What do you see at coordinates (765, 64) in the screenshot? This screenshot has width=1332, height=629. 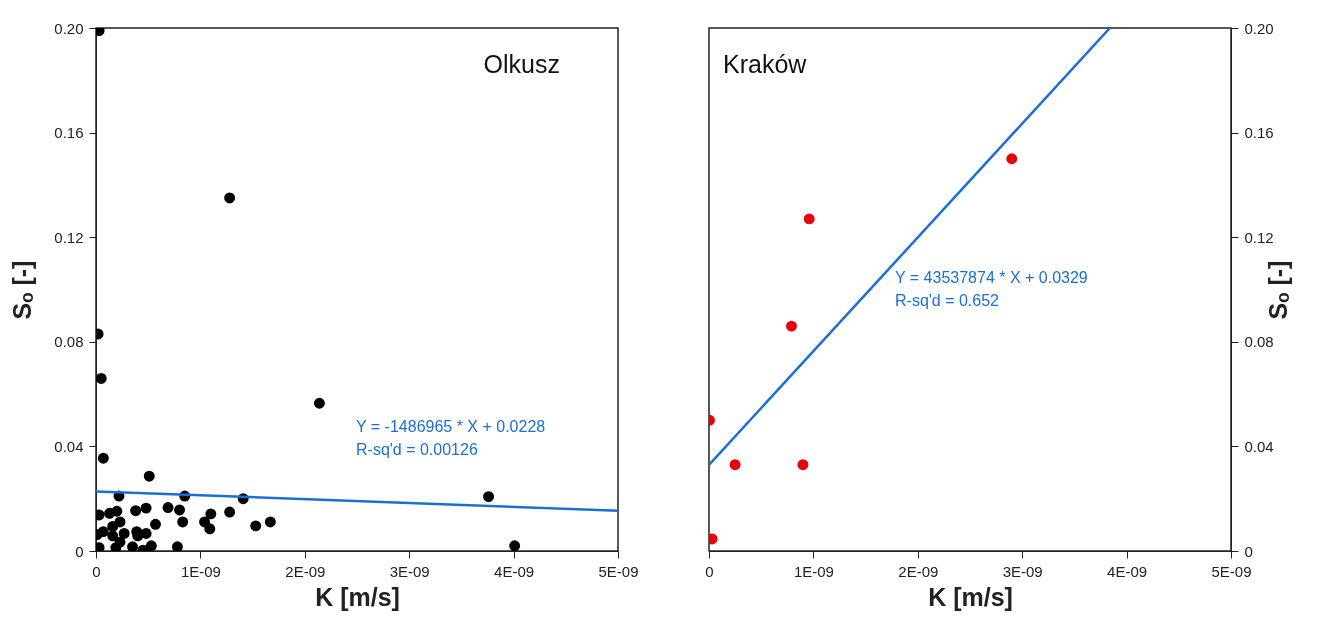 I see `text: Kraków` at bounding box center [765, 64].